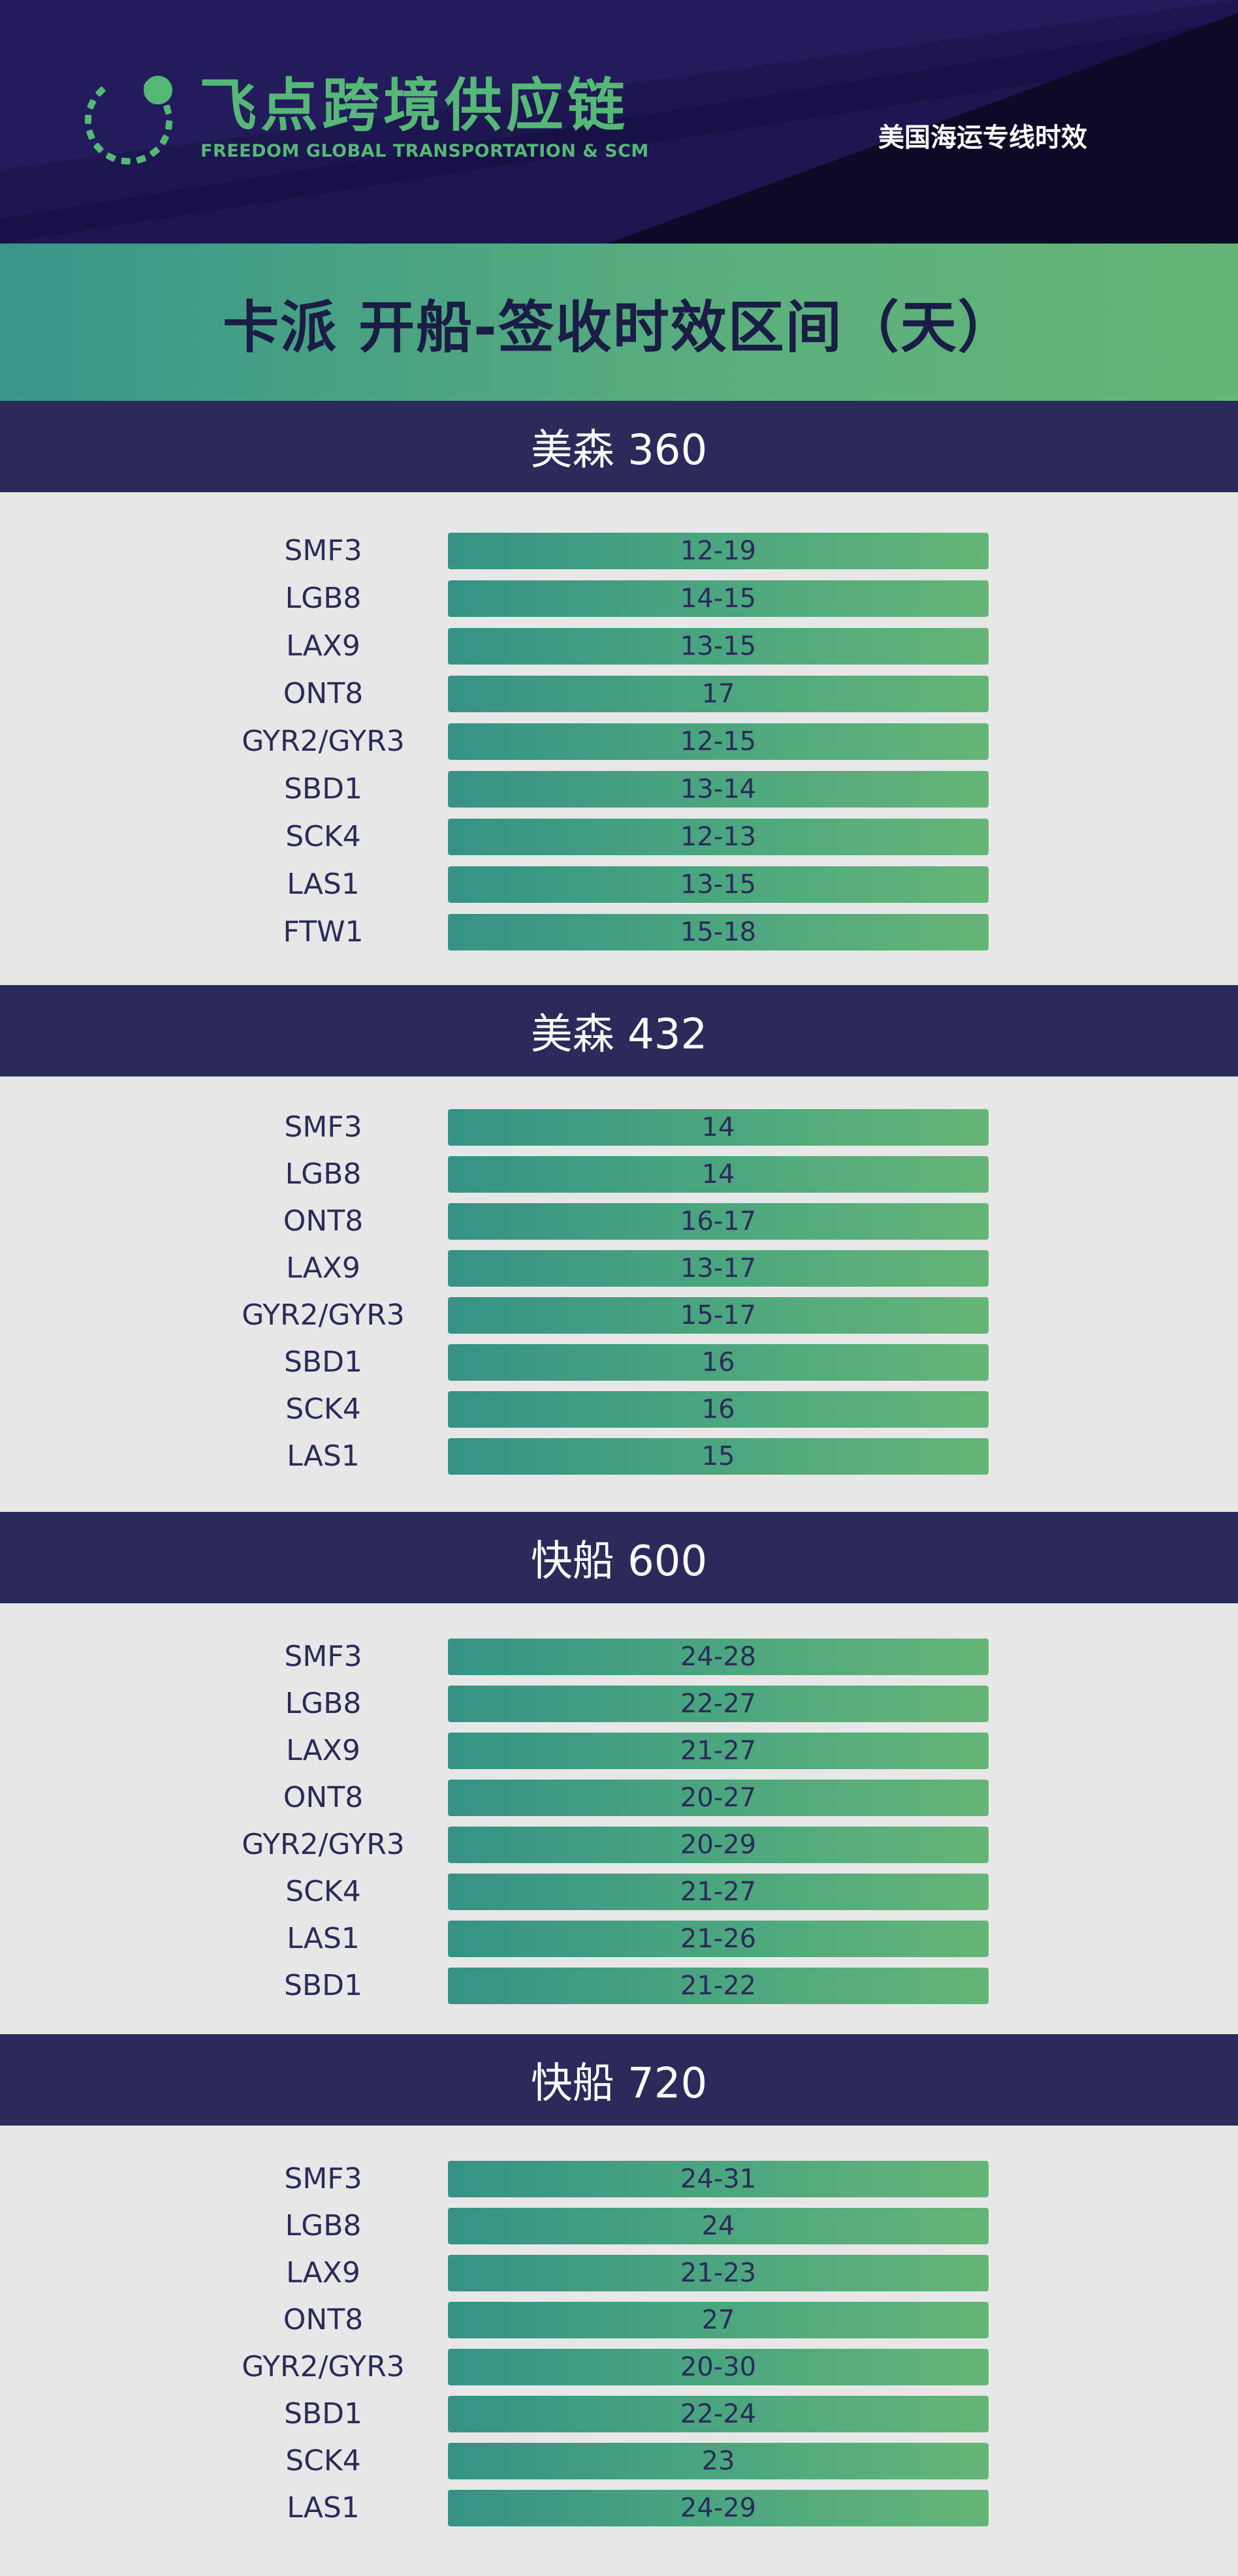 This screenshot has height=2576, width=1238. I want to click on table-row: SMF3 12-19, so click(619, 551).